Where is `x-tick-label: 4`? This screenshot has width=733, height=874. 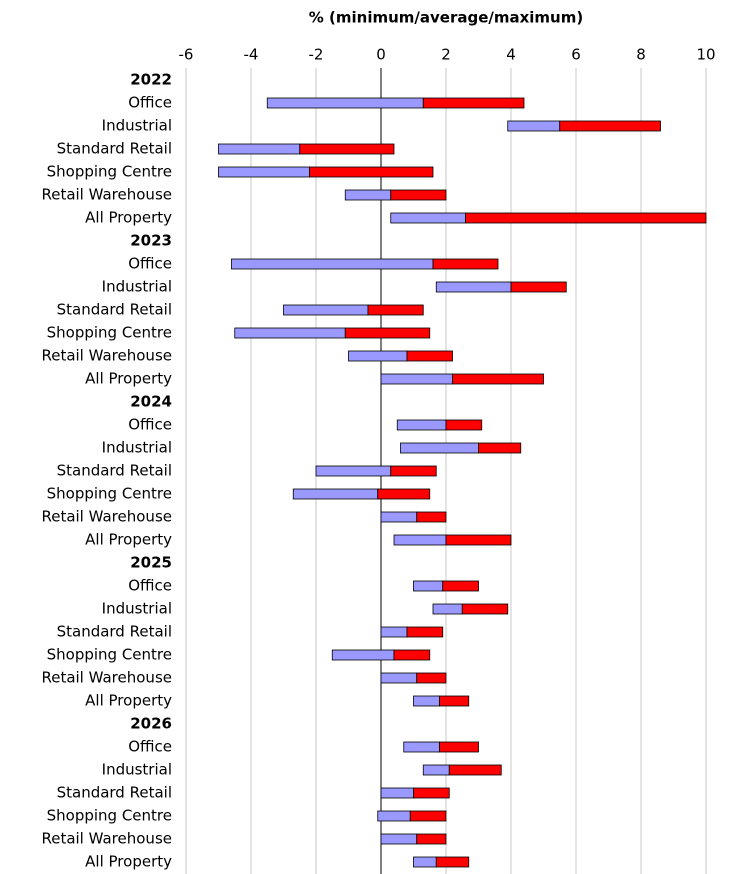 x-tick-label: 4 is located at coordinates (511, 55).